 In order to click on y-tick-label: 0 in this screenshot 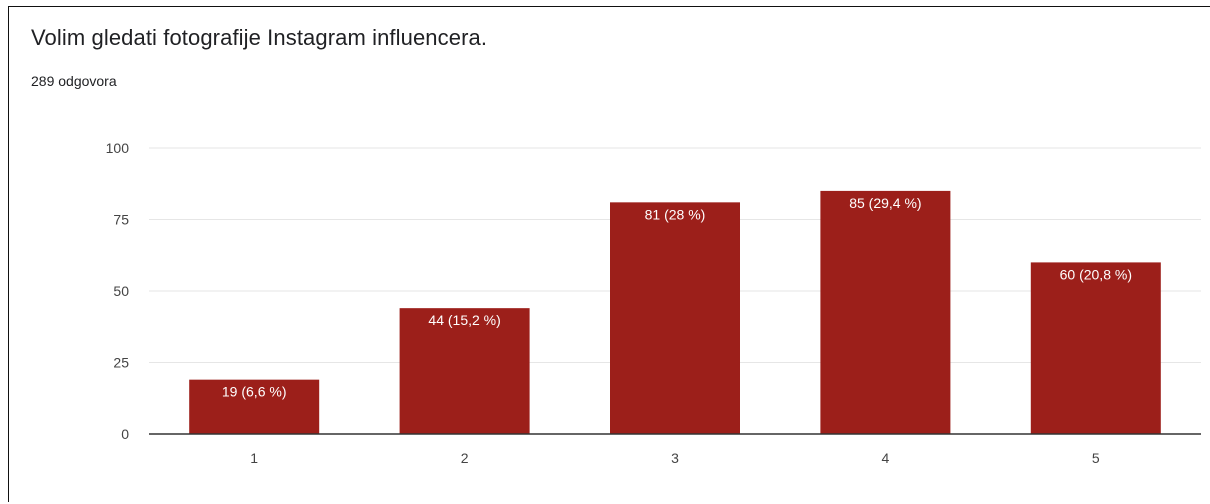, I will do `click(125, 434)`.